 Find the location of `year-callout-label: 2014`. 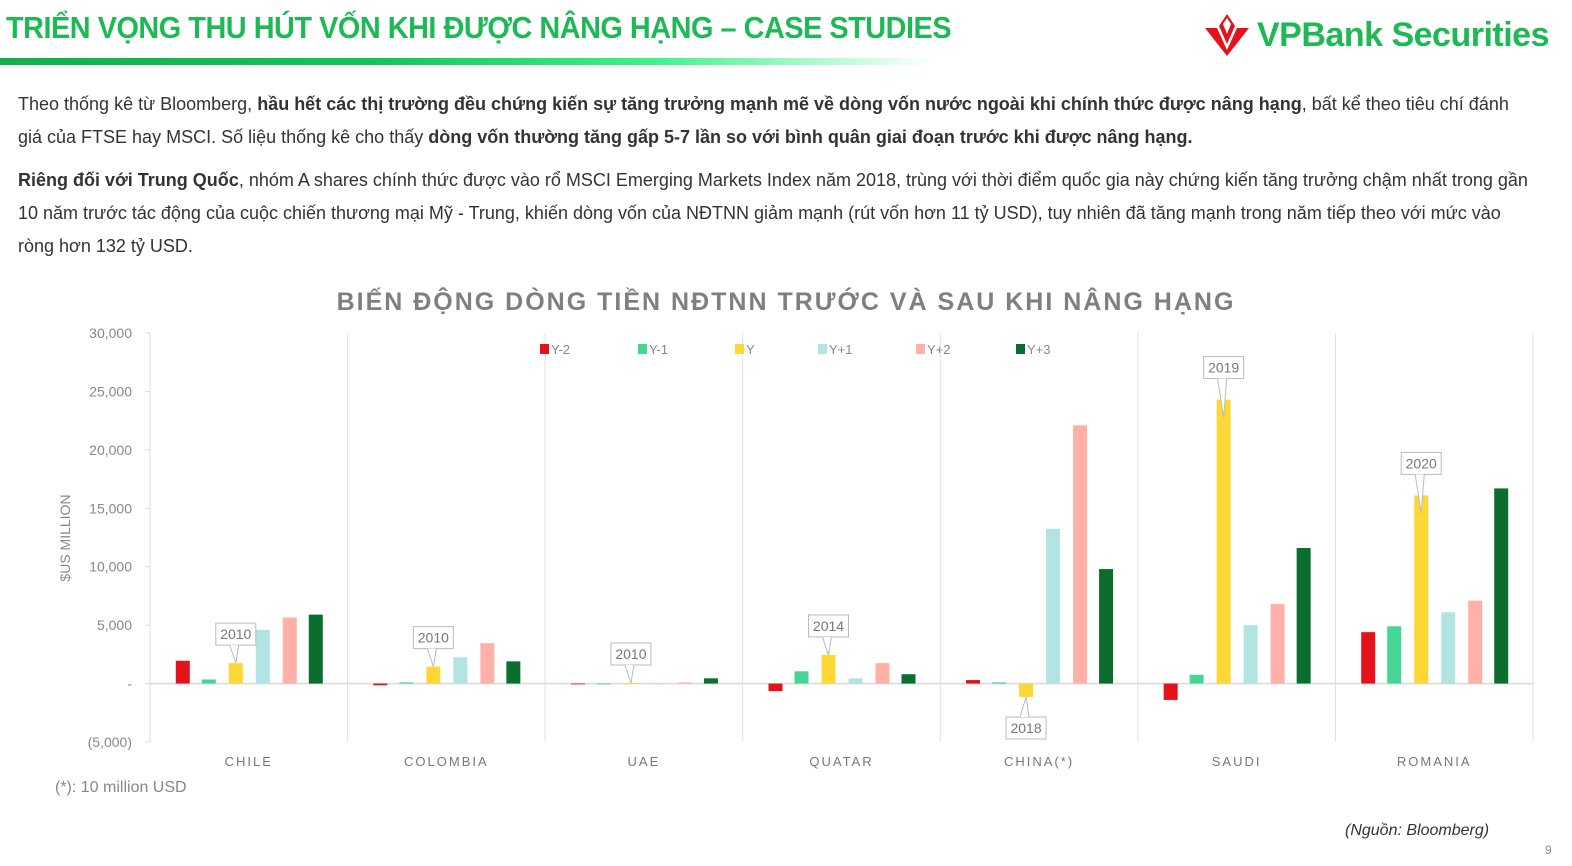

year-callout-label: 2014 is located at coordinates (828, 626).